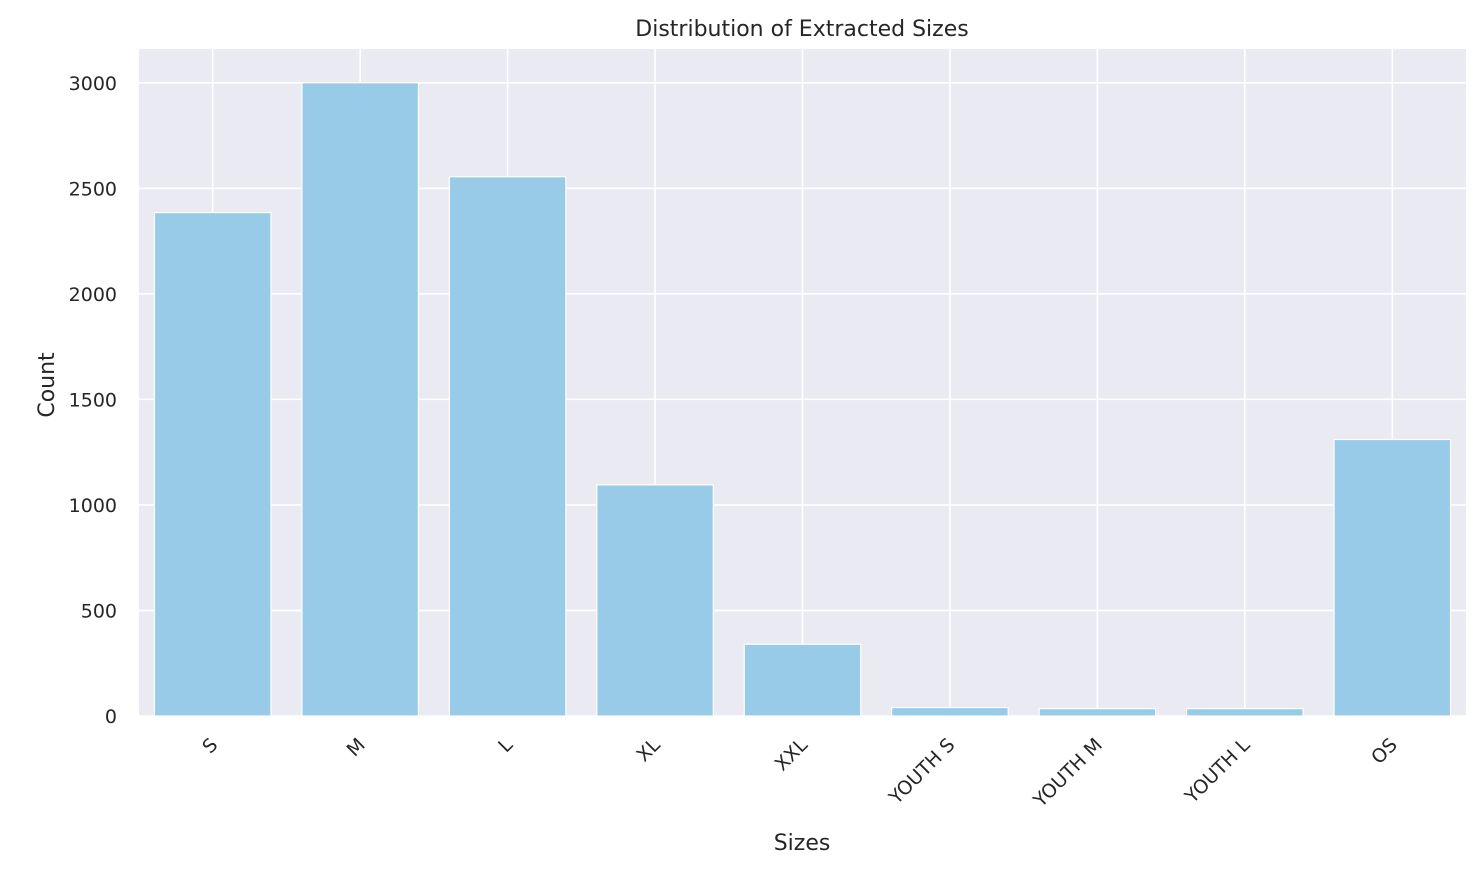 This screenshot has width=1482, height=876. What do you see at coordinates (93, 84) in the screenshot?
I see `y-tick-label: 3000` at bounding box center [93, 84].